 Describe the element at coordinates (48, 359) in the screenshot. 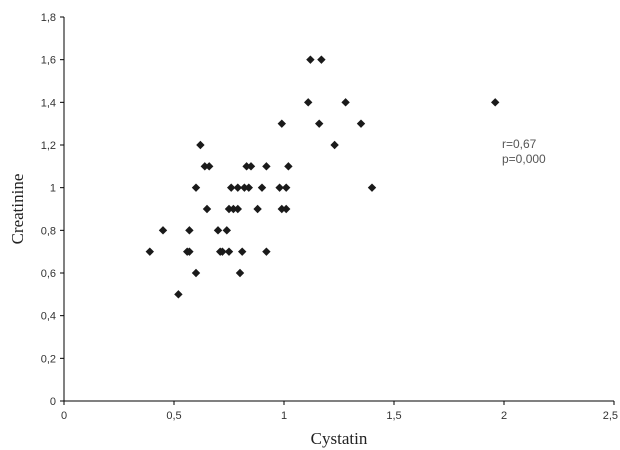

I see `y-tick-label: 0,2` at that location.